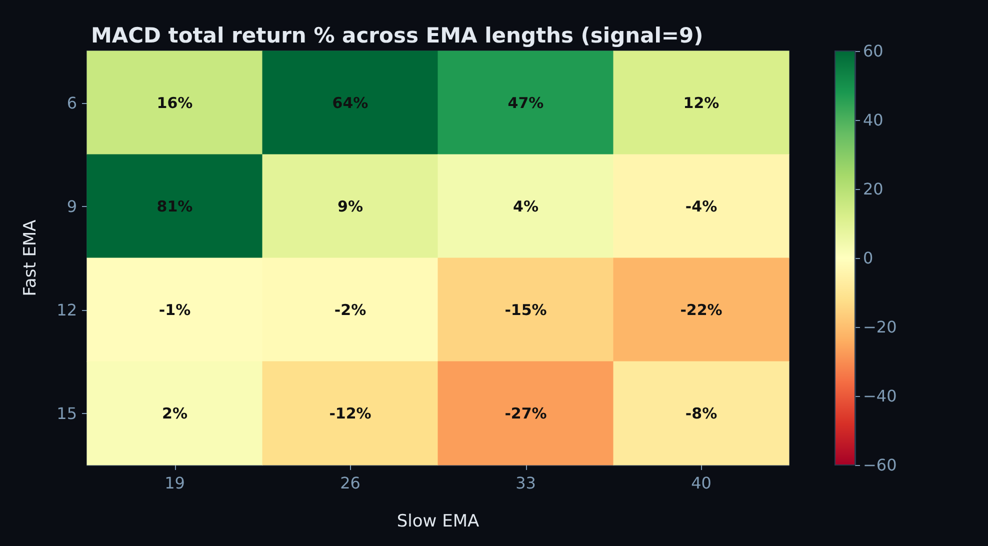  What do you see at coordinates (66, 310) in the screenshot?
I see `y-tick-label: 12` at bounding box center [66, 310].